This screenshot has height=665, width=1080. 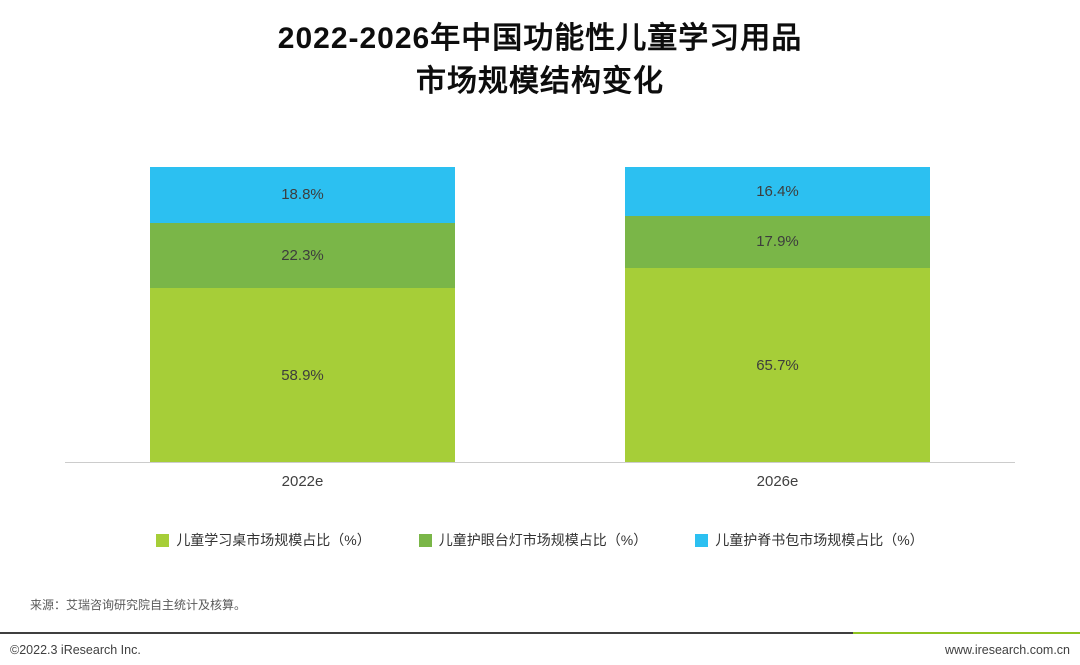 I want to click on value-label: 17.9%, so click(x=777, y=242).